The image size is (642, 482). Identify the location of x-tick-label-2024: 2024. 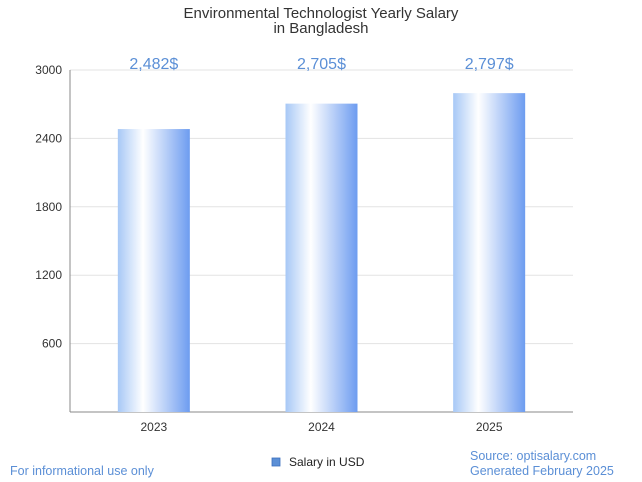
(321, 427).